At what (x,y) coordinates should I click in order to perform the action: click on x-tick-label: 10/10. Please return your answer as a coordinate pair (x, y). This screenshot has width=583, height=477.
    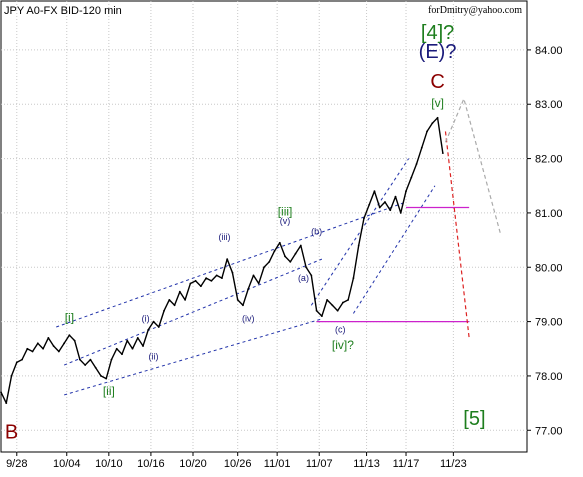
    Looking at the image, I should click on (109, 464).